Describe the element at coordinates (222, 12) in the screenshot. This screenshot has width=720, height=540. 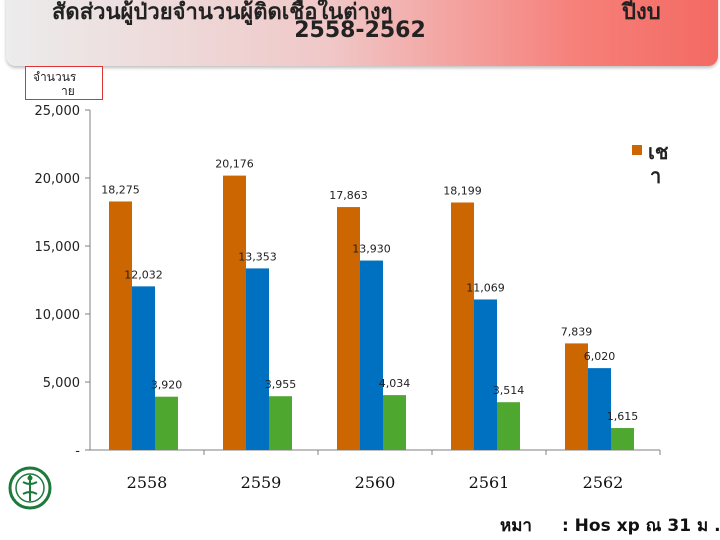
I see `chart-title-main: สัดส่วนผู้ป่วยจำนวนผู้ติดเชื้อในต่างๆ` at that location.